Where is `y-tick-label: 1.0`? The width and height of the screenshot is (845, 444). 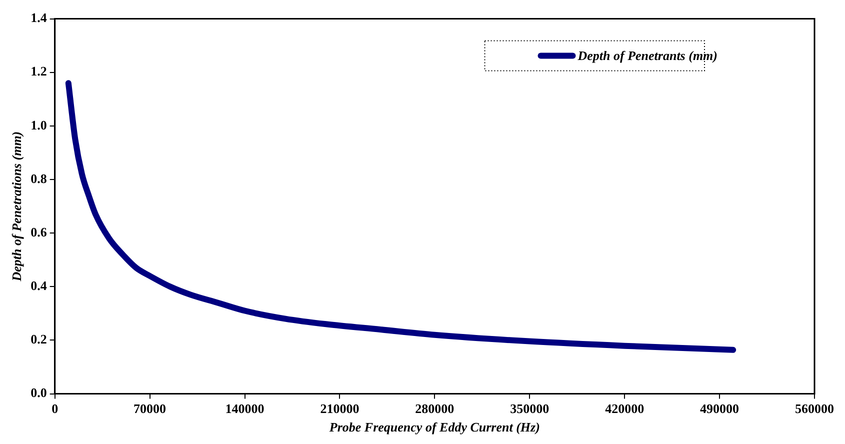 y-tick-label: 1.0 is located at coordinates (38, 124).